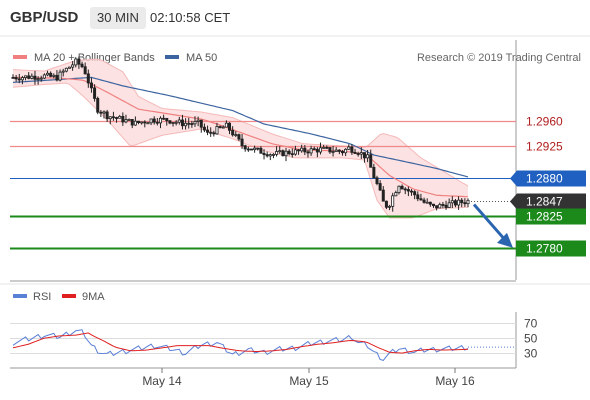 The height and width of the screenshot is (400, 590). I want to click on instrument-title: GBP/USD, so click(44, 17).